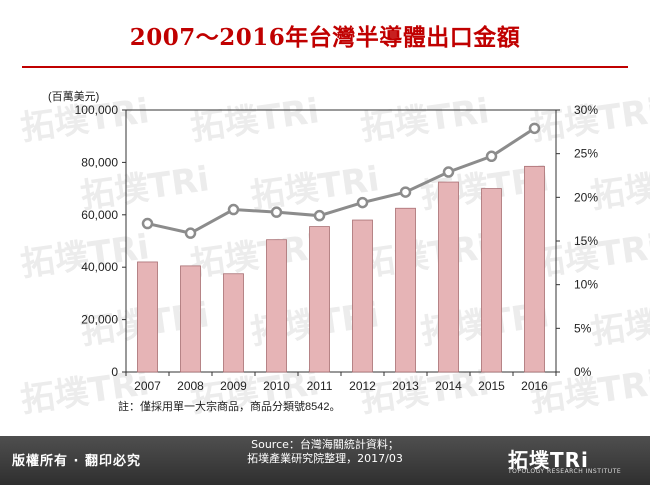 The width and height of the screenshot is (650, 485). What do you see at coordinates (233, 323) in the screenshot?
I see `bar-2009` at bounding box center [233, 323].